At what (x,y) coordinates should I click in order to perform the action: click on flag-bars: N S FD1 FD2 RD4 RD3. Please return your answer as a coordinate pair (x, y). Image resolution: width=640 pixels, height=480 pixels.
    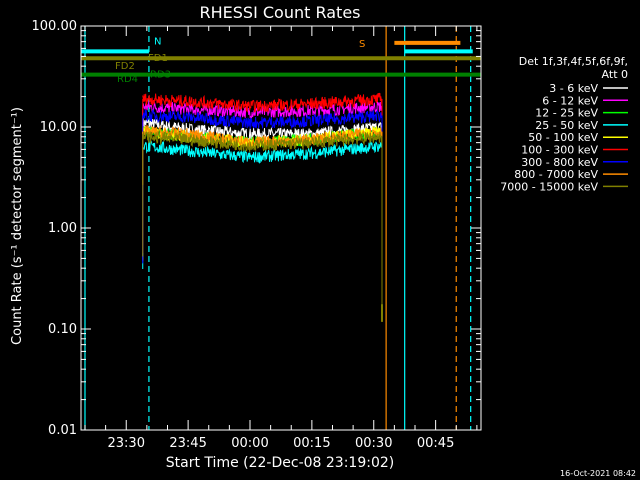
    Looking at the image, I should click on (281, 60).